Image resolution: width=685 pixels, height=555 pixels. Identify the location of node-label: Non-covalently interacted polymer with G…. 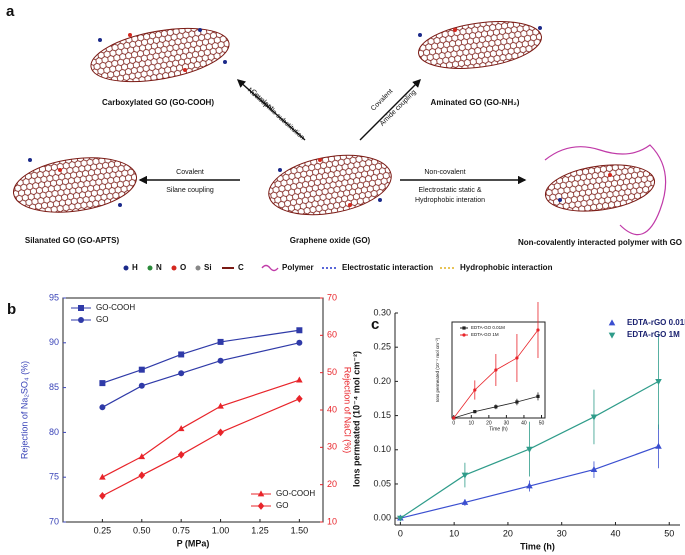
(600, 242).